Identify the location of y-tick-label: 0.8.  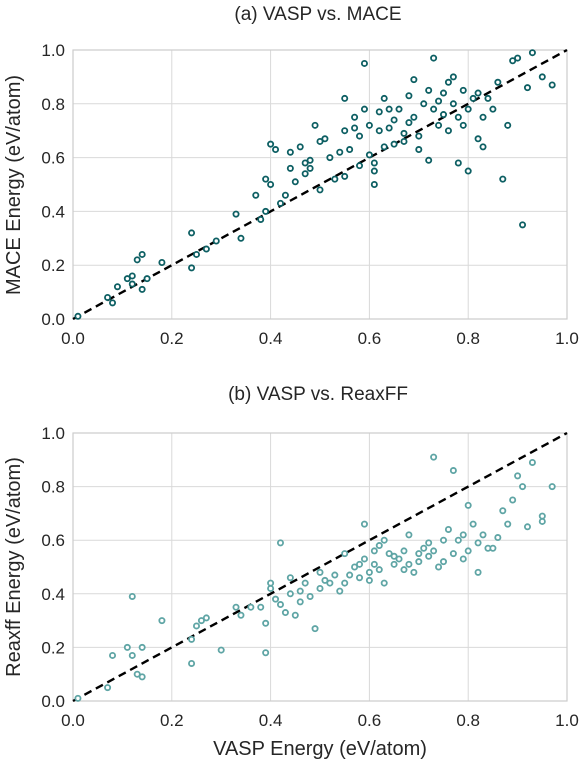
(53, 104).